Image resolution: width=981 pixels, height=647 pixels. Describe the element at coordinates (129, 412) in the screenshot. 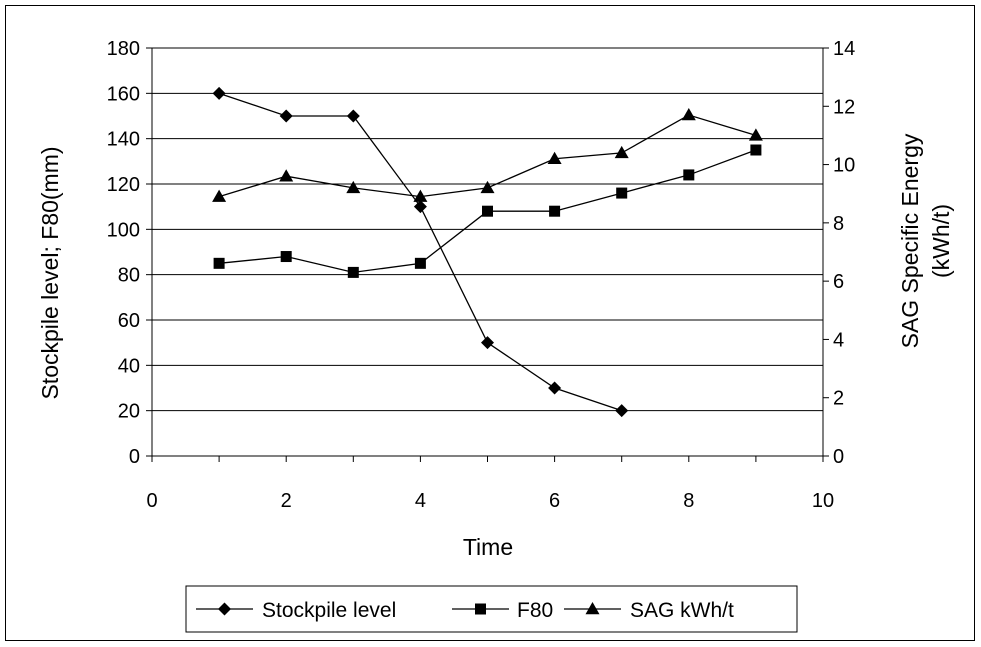

I see `y-left-tick-label: 20` at that location.